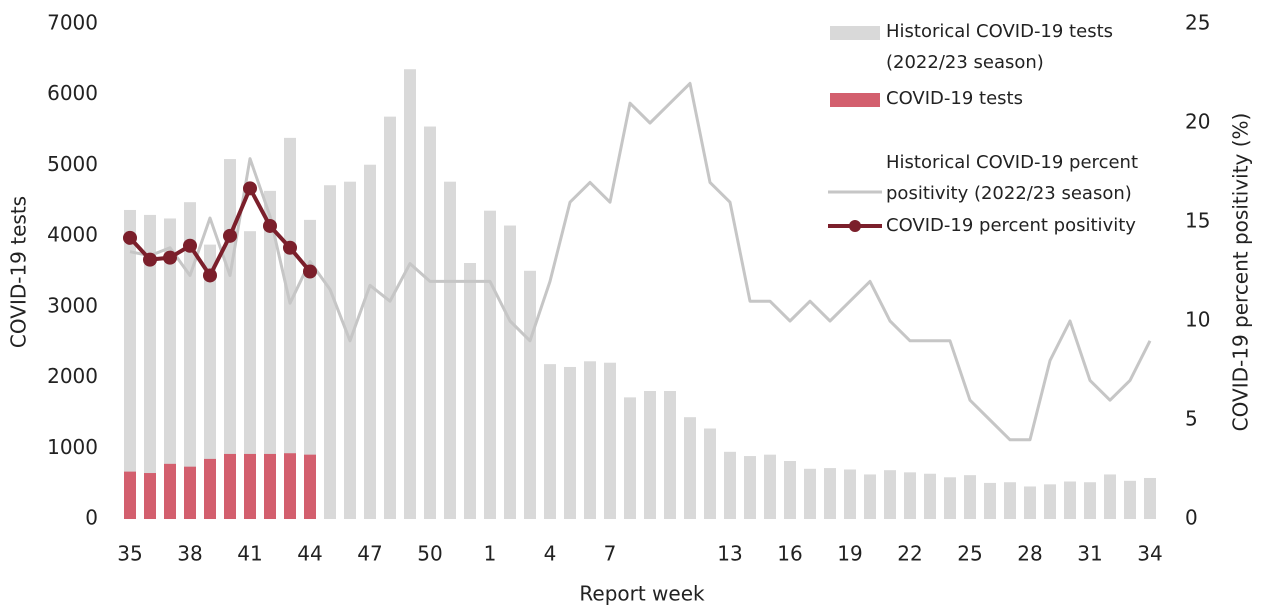 This screenshot has height=608, width=1264. What do you see at coordinates (72, 376) in the screenshot?
I see `y-tick-label: 2000` at bounding box center [72, 376].